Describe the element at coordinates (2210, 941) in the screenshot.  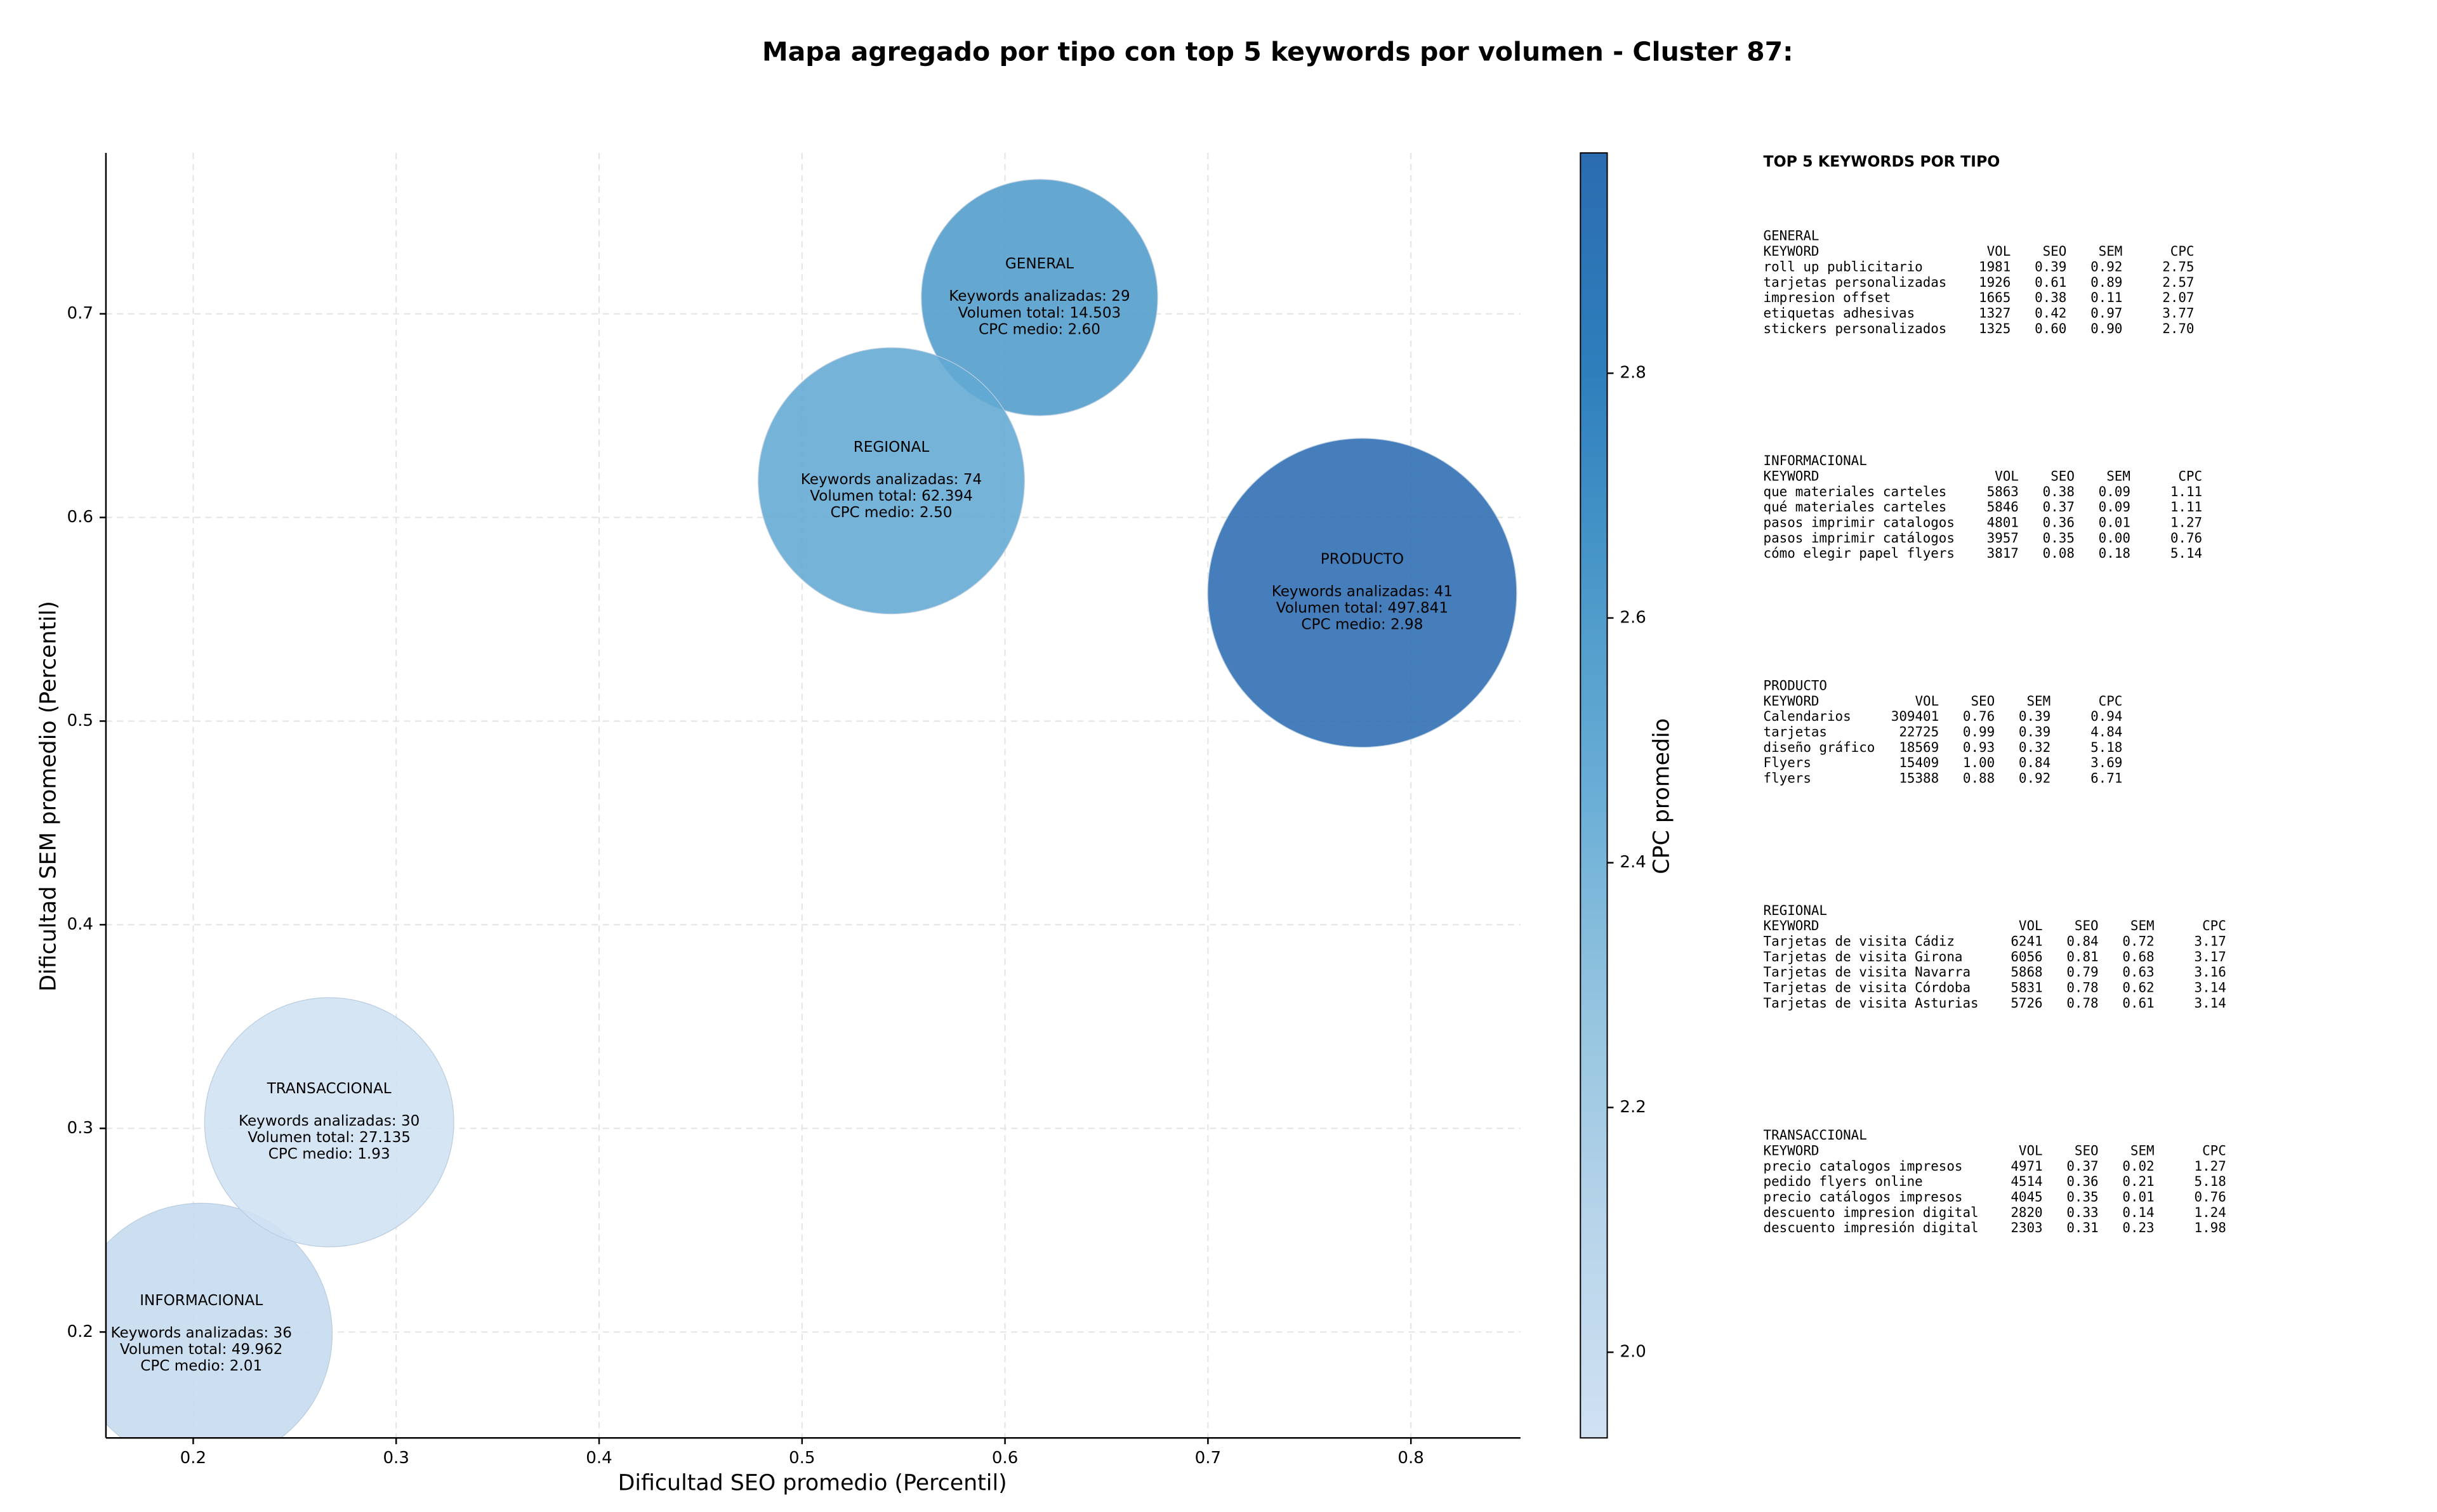
I see `table-cell: 3.17` at that location.